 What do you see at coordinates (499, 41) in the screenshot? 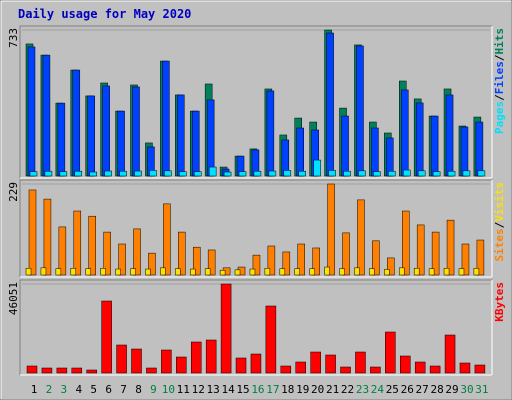
I see `legend-entry: Hits` at bounding box center [499, 41].